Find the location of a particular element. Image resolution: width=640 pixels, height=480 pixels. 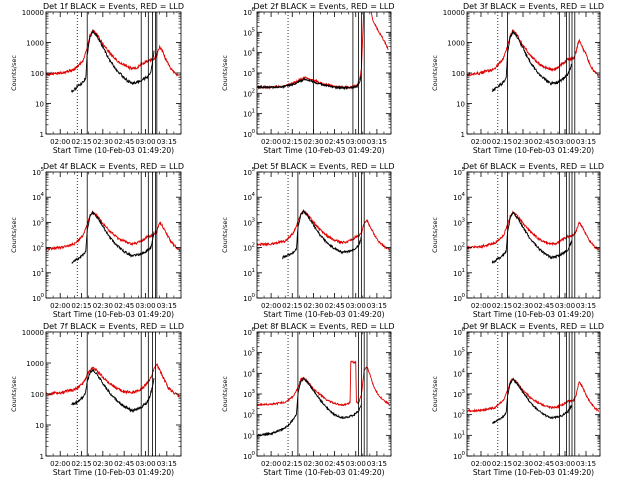

panel-title: Det 3f BLACK = Events, RED = LLD is located at coordinates (533, 6).